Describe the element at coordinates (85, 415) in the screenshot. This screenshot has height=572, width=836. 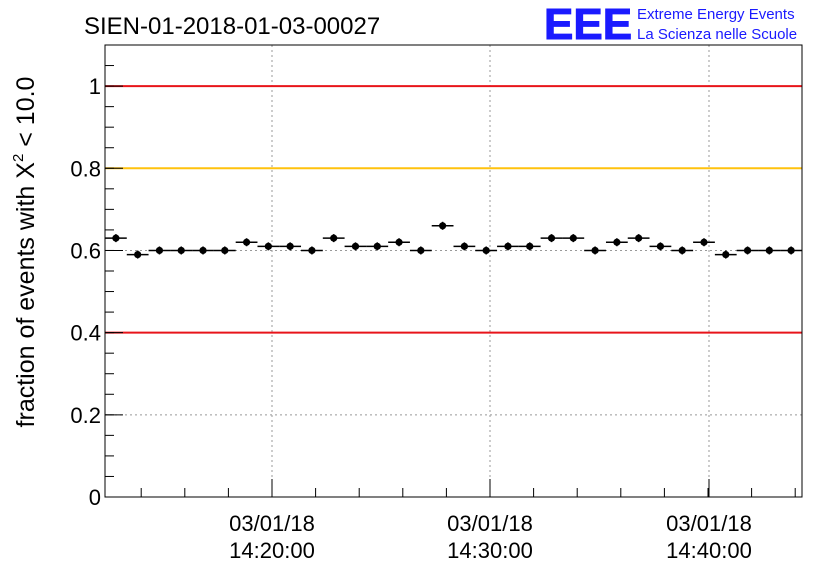
I see `y-tick-label: 0.2` at that location.